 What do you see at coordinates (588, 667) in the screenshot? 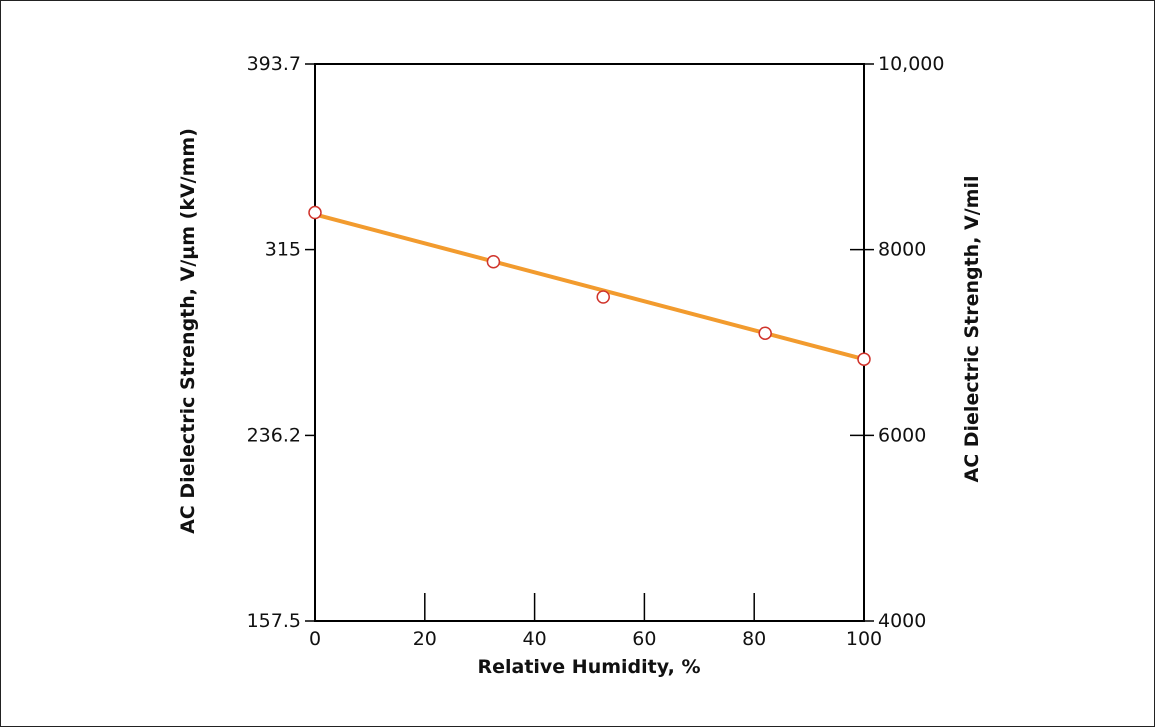
I see `x-axis-title: Relative Humidity, %` at bounding box center [588, 667].